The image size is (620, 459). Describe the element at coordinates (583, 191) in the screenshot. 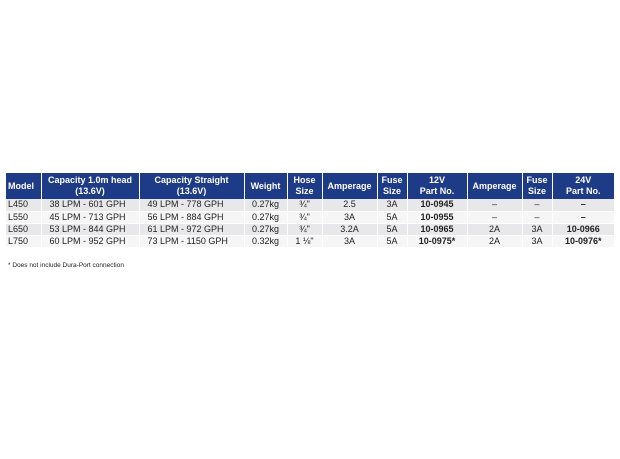

I see `header-part-24v-line2: Part No.` at that location.